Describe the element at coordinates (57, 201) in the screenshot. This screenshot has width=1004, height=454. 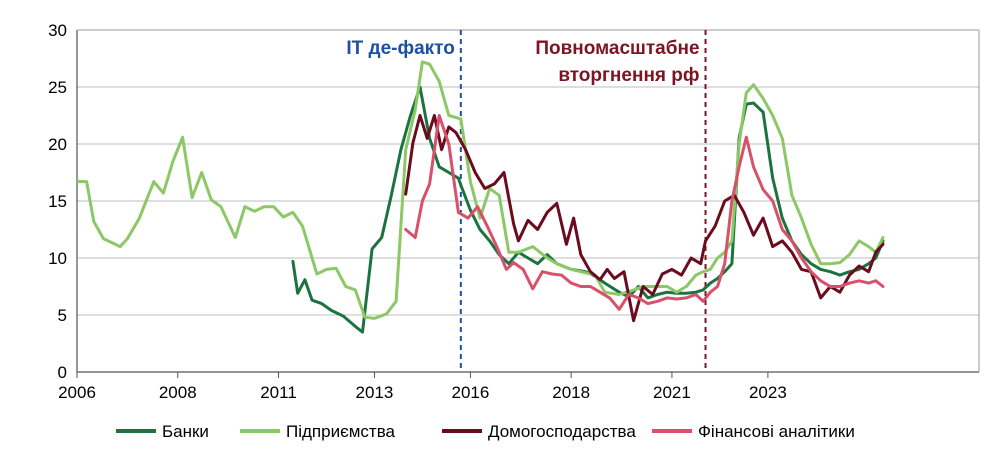
I see `y-tick-label: 15` at that location.